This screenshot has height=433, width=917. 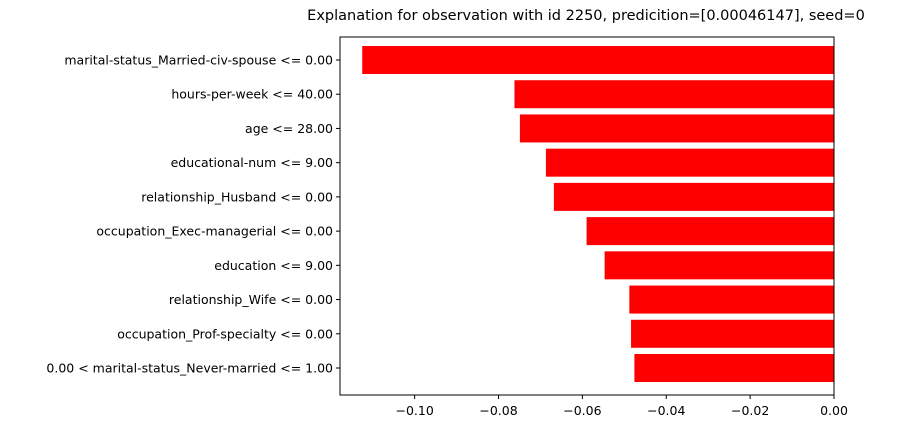 What do you see at coordinates (414, 410) in the screenshot?
I see `x-tick-label: −0.10` at bounding box center [414, 410].